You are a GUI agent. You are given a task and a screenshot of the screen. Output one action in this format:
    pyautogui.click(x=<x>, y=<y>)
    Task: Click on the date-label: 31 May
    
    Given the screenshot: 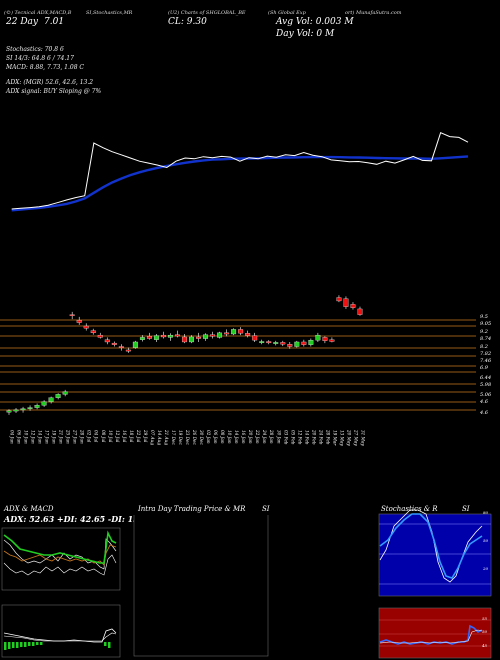 What is the action you would take?
    pyautogui.click(x=363, y=438)
    